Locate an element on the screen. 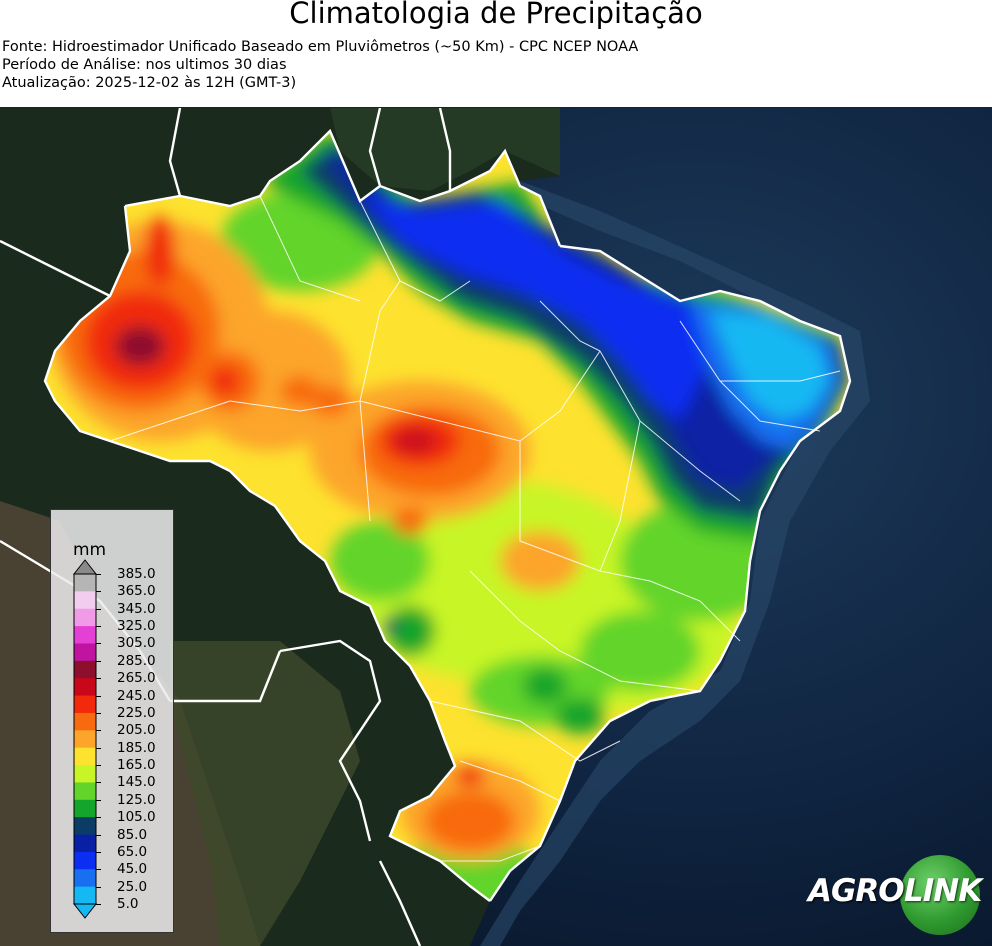 The width and height of the screenshot is (992, 946). legend-tick-label: 105.0 is located at coordinates (136, 817).